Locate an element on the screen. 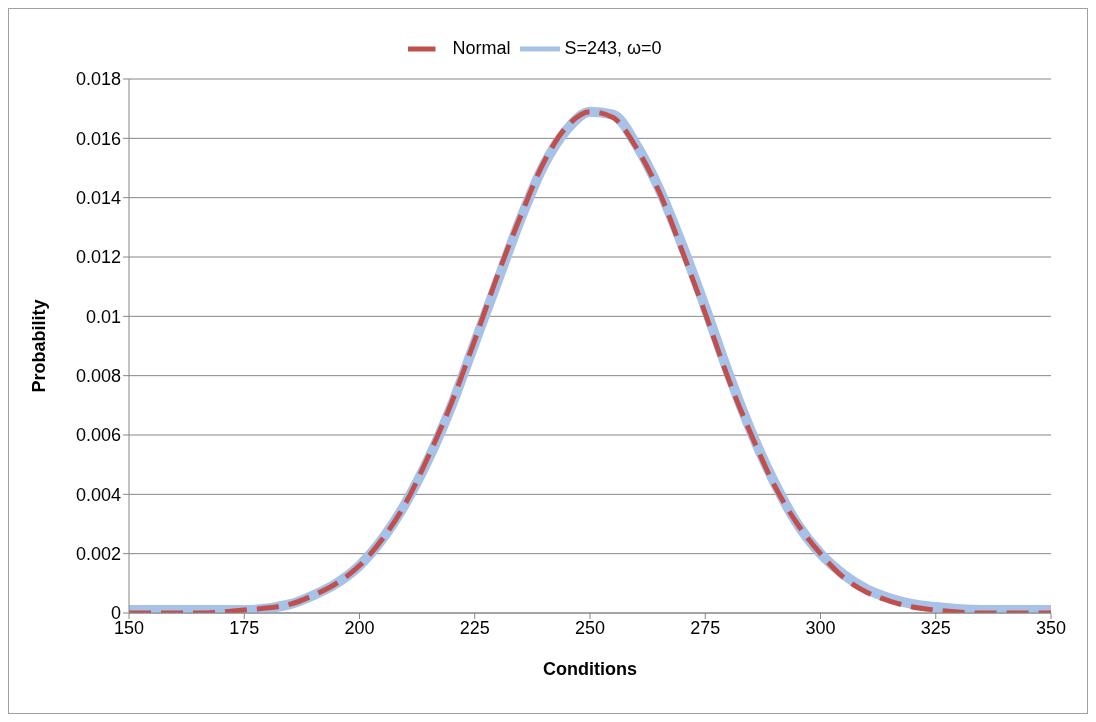 The image size is (1096, 722). x-tick-label: 275 is located at coordinates (705, 627).